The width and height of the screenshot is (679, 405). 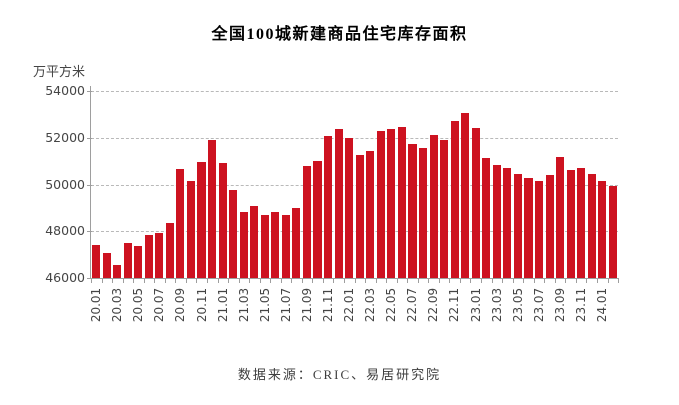 What do you see at coordinates (169, 250) in the screenshot?
I see `bar-20.08` at bounding box center [169, 250].